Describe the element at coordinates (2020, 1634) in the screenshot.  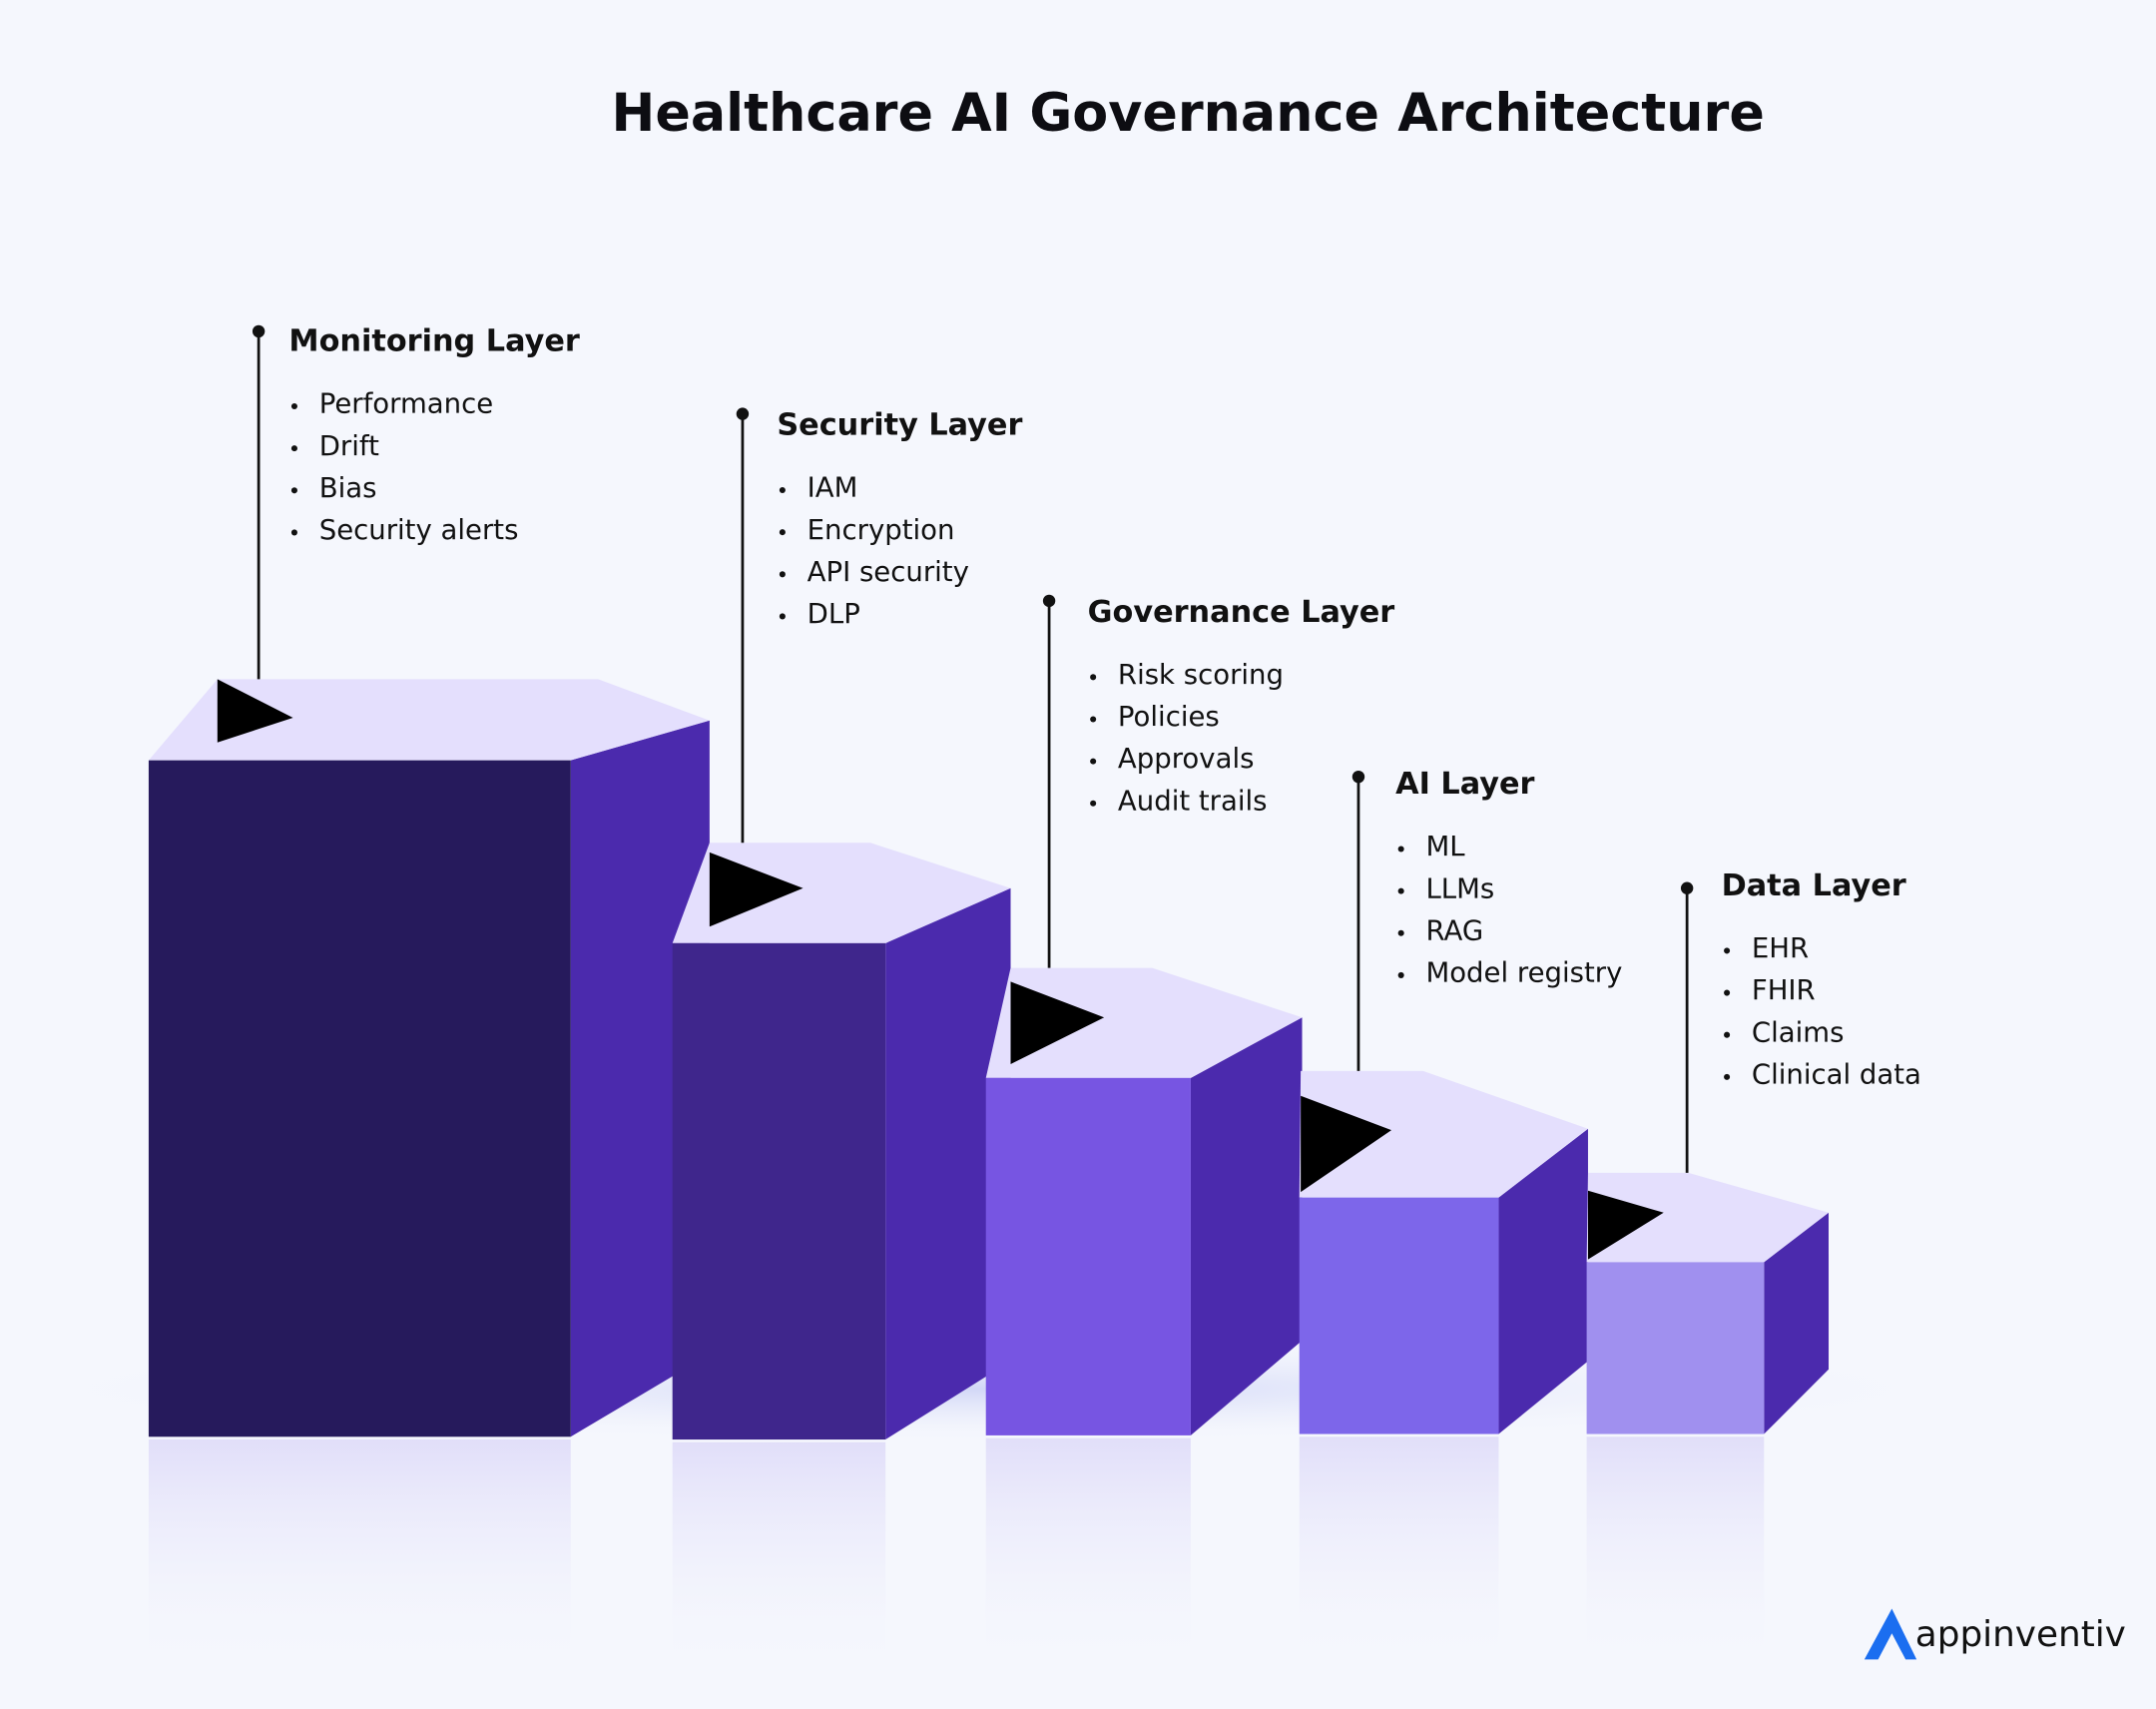
I see `logo-text: appinventiv` at that location.